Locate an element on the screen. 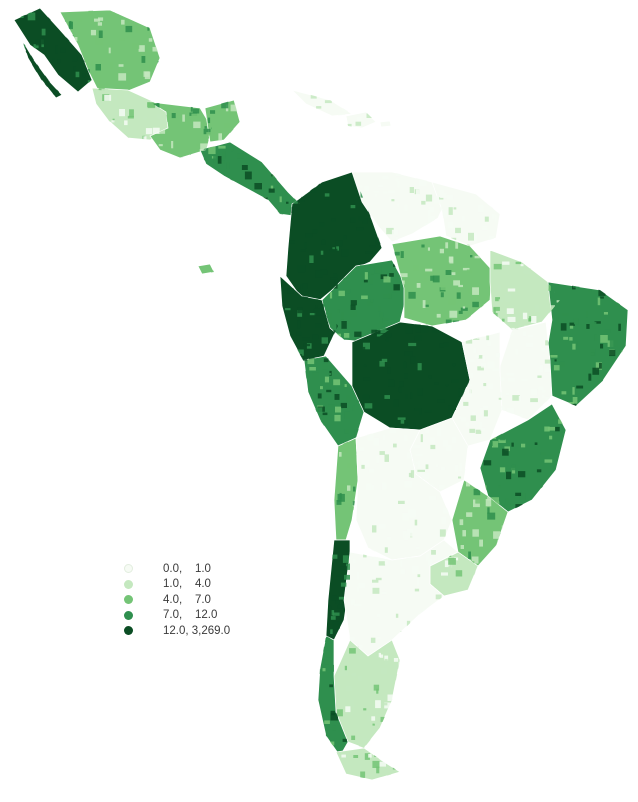  legend-label: 7.0, 12.0 is located at coordinates (190, 615).